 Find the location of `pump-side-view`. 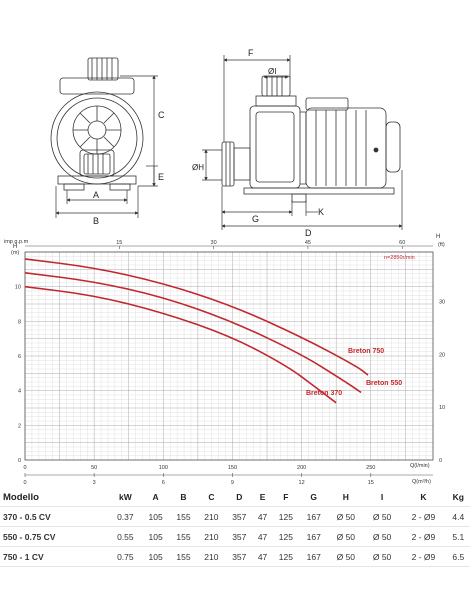

pump-side-view is located at coordinates (311, 139).